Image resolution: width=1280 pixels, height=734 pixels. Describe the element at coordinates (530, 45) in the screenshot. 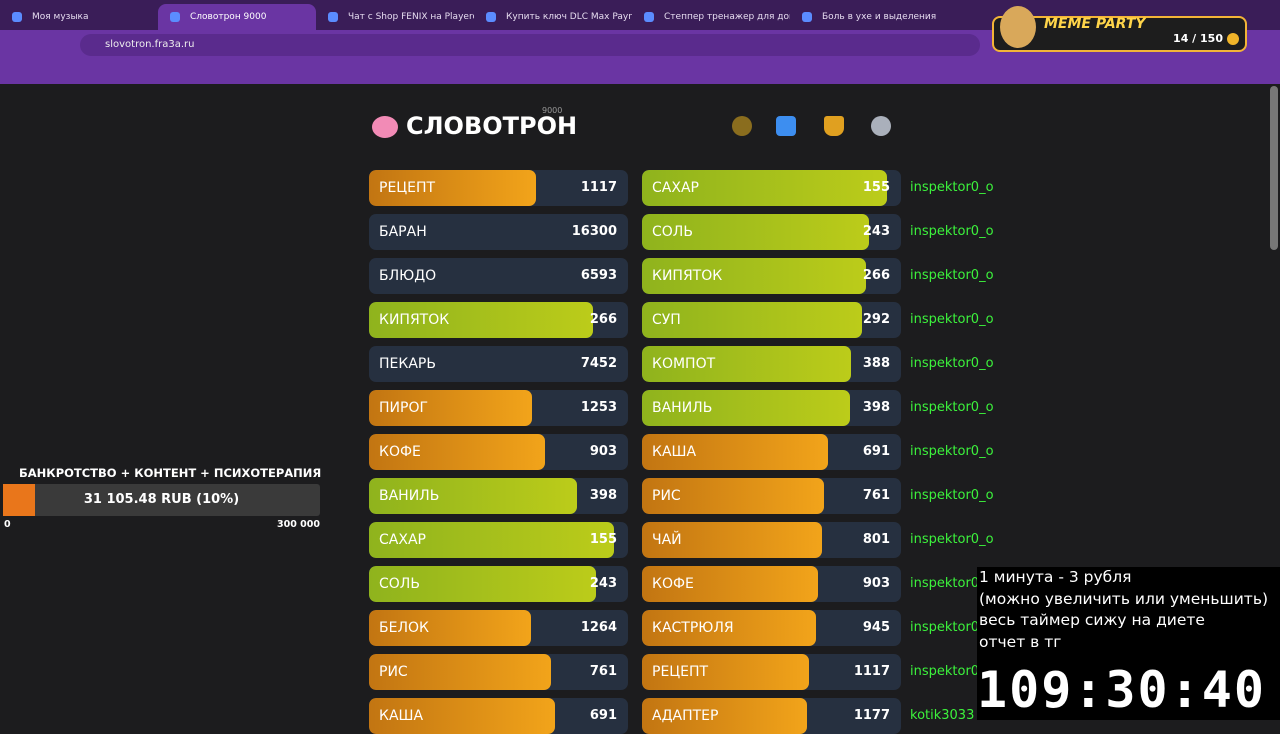

I see `address-bar: slovotron.fra3a.ru` at that location.